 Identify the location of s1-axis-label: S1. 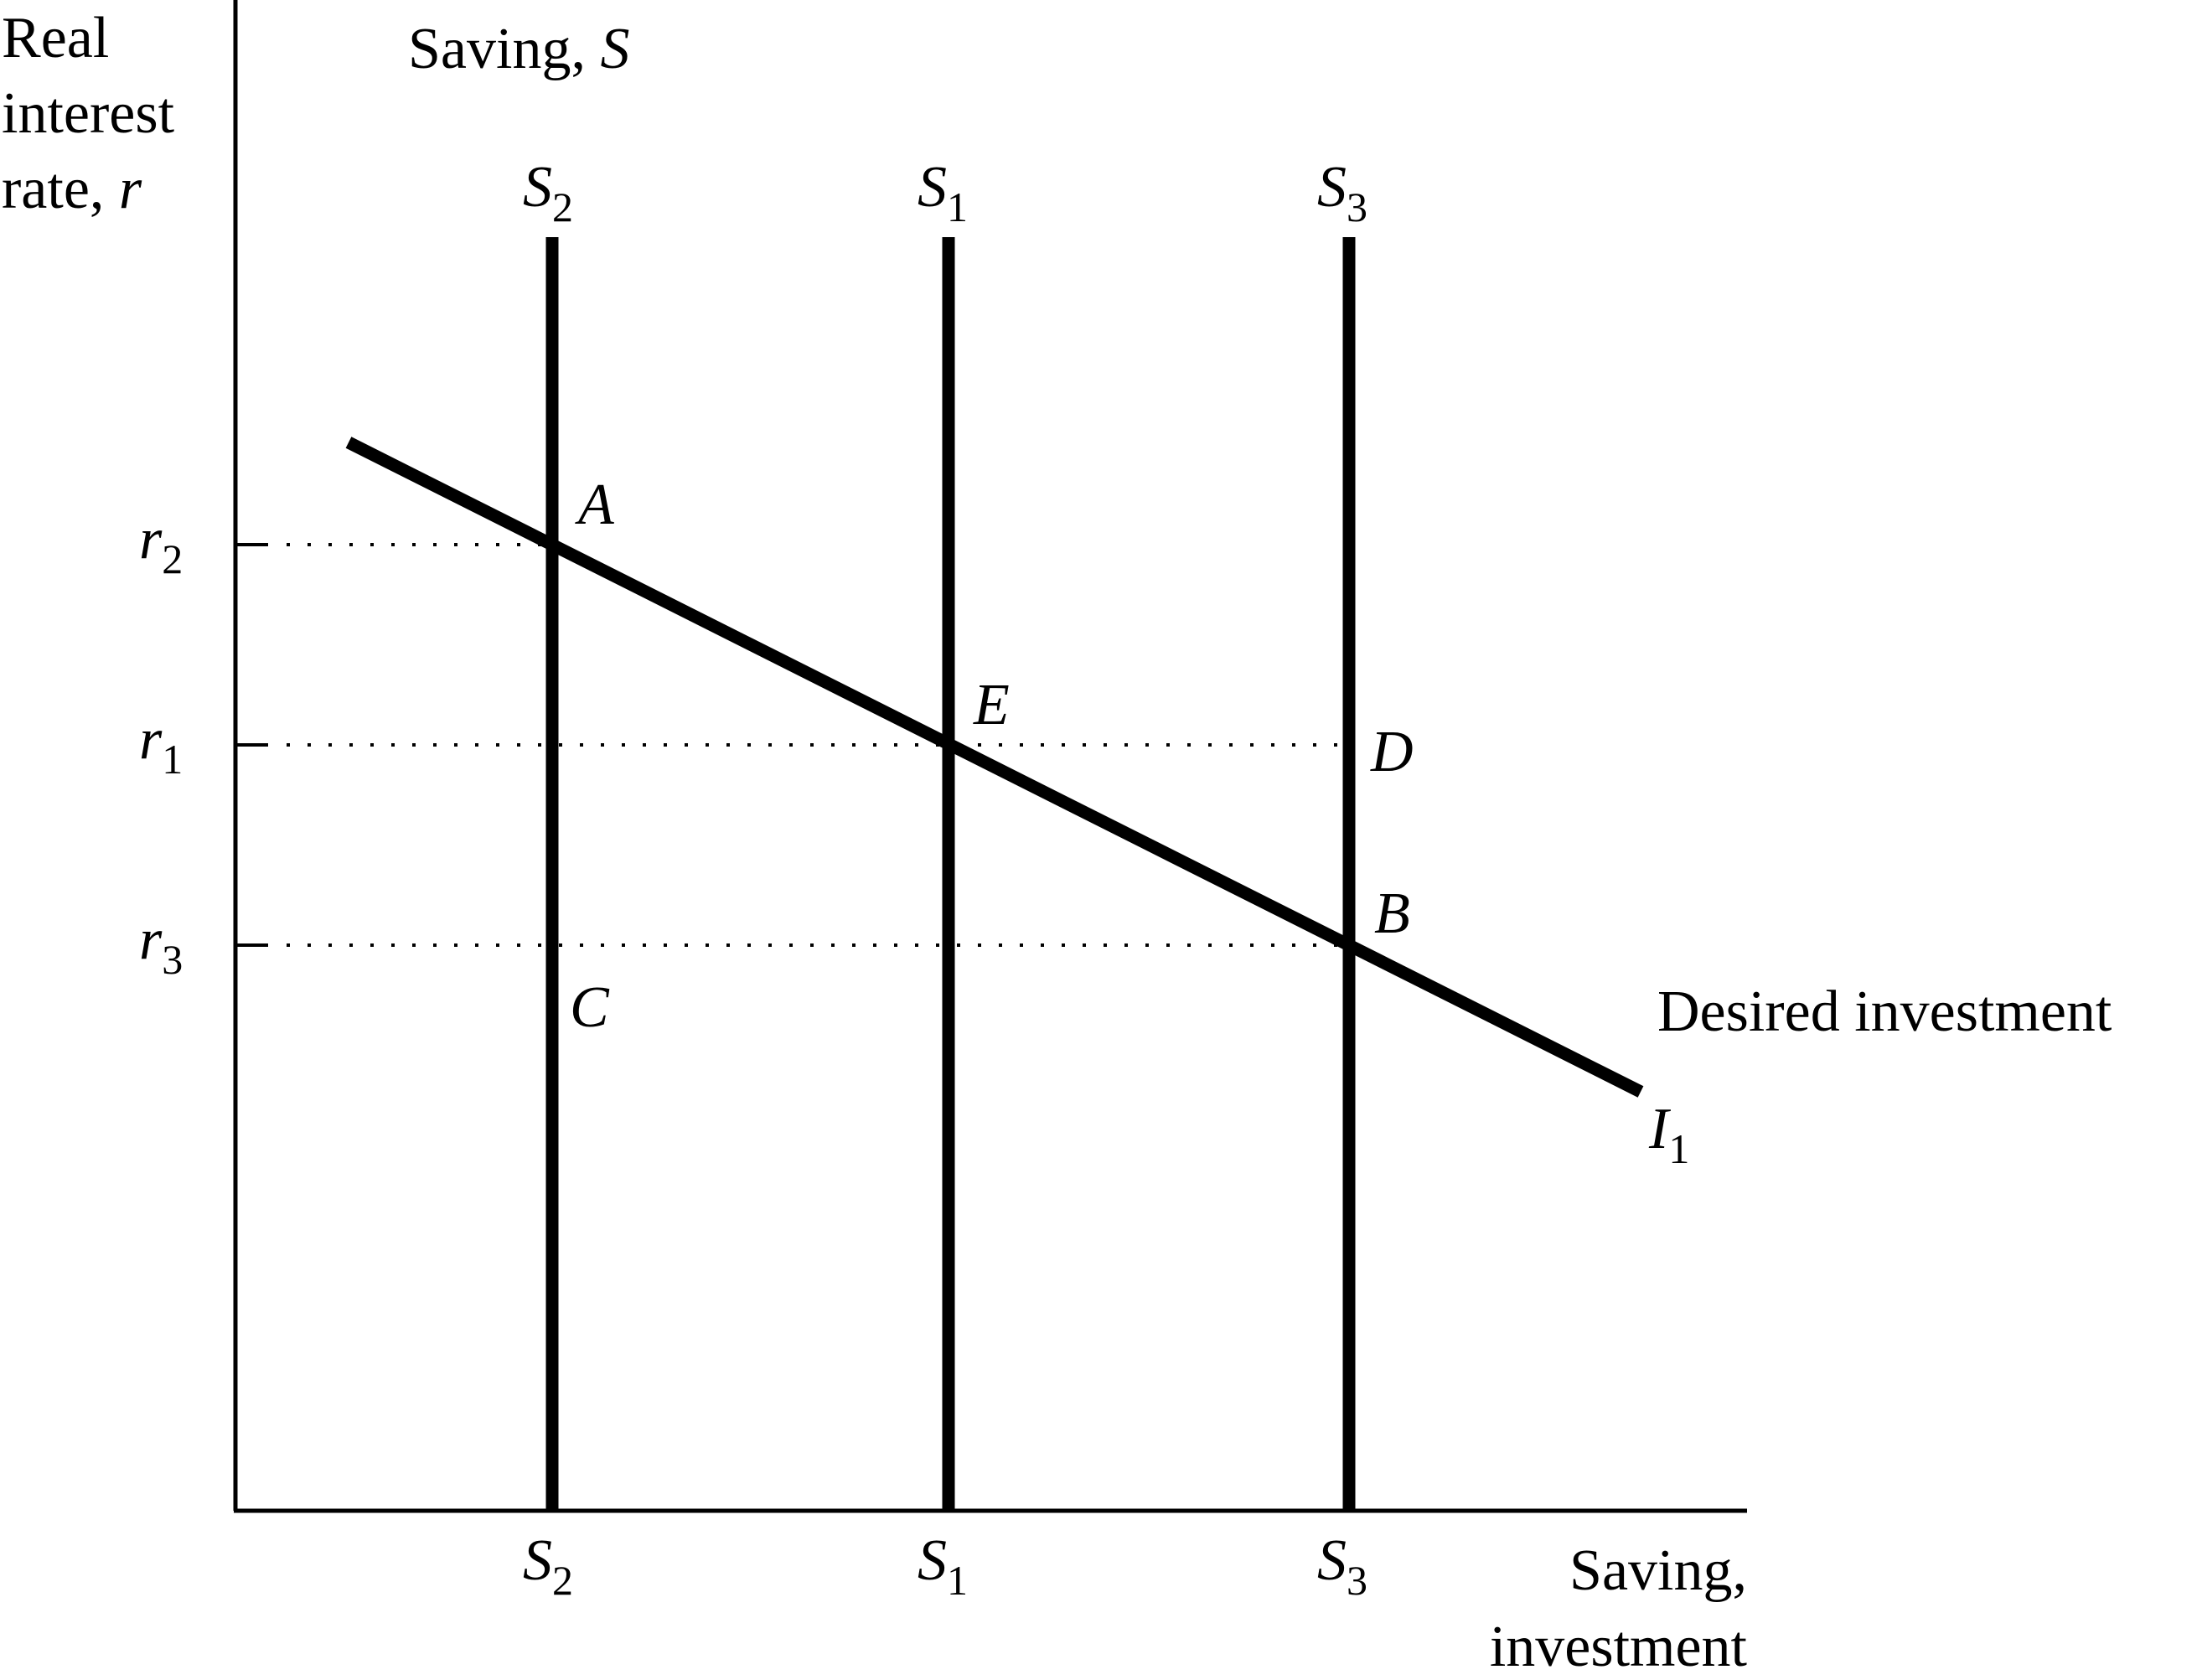
(943, 1566).